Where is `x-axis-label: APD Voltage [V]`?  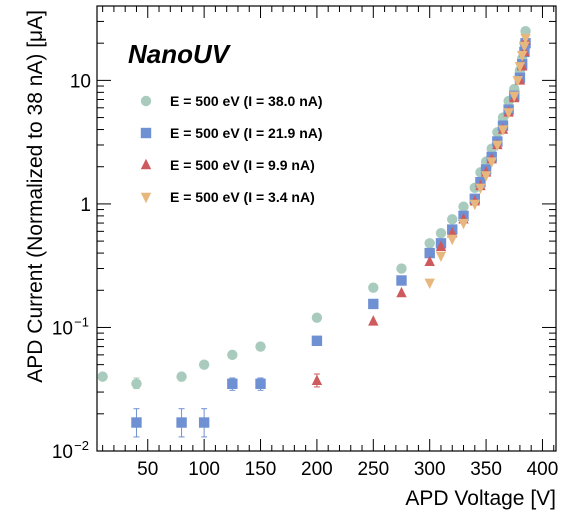 x-axis-label: APD Voltage [V] is located at coordinates (480, 498).